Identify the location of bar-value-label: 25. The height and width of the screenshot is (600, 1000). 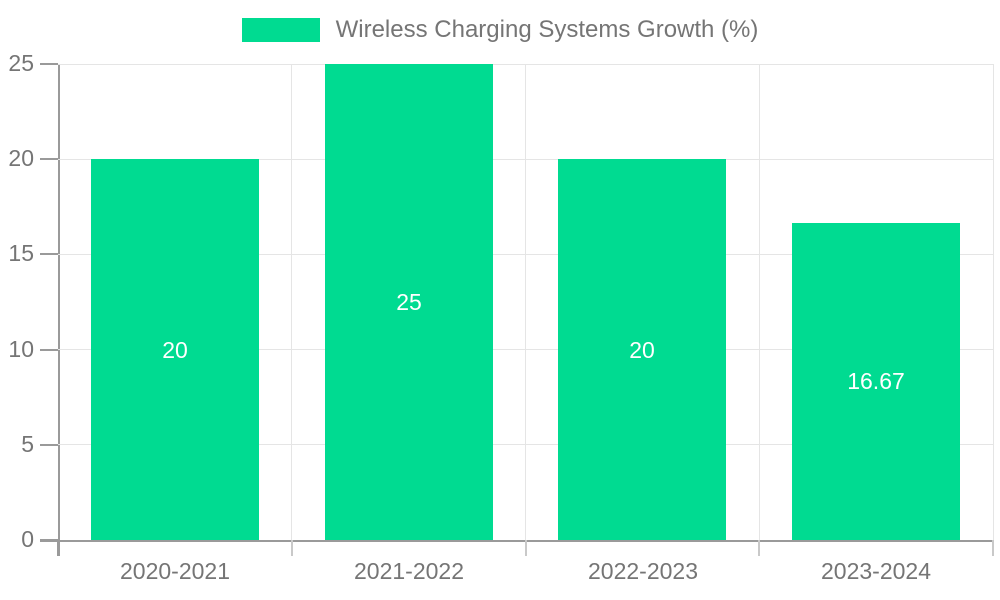
(409, 302).